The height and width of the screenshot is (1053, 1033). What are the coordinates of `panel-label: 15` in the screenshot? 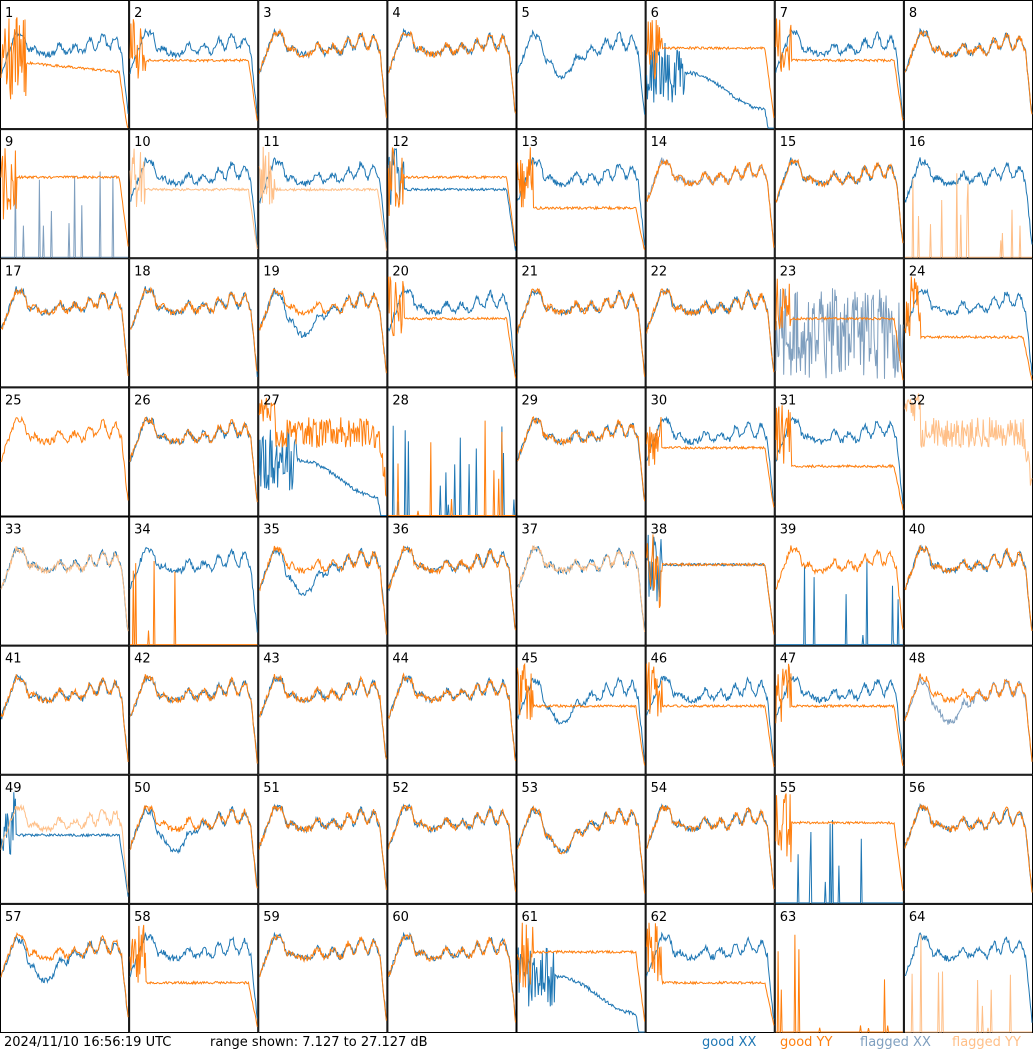 It's located at (788, 142).